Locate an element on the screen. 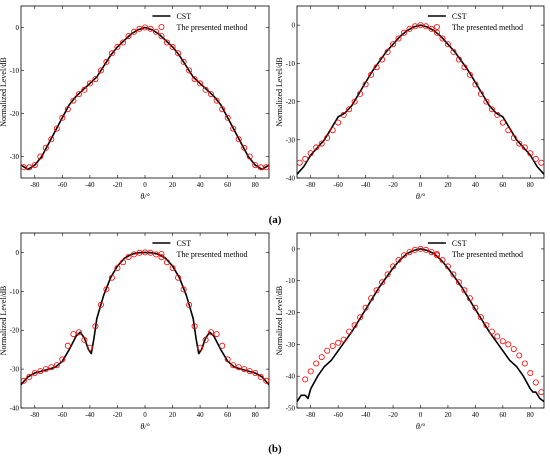 Image resolution: width=550 pixels, height=457 pixels. y-tick-label: -50 is located at coordinates (291, 409).